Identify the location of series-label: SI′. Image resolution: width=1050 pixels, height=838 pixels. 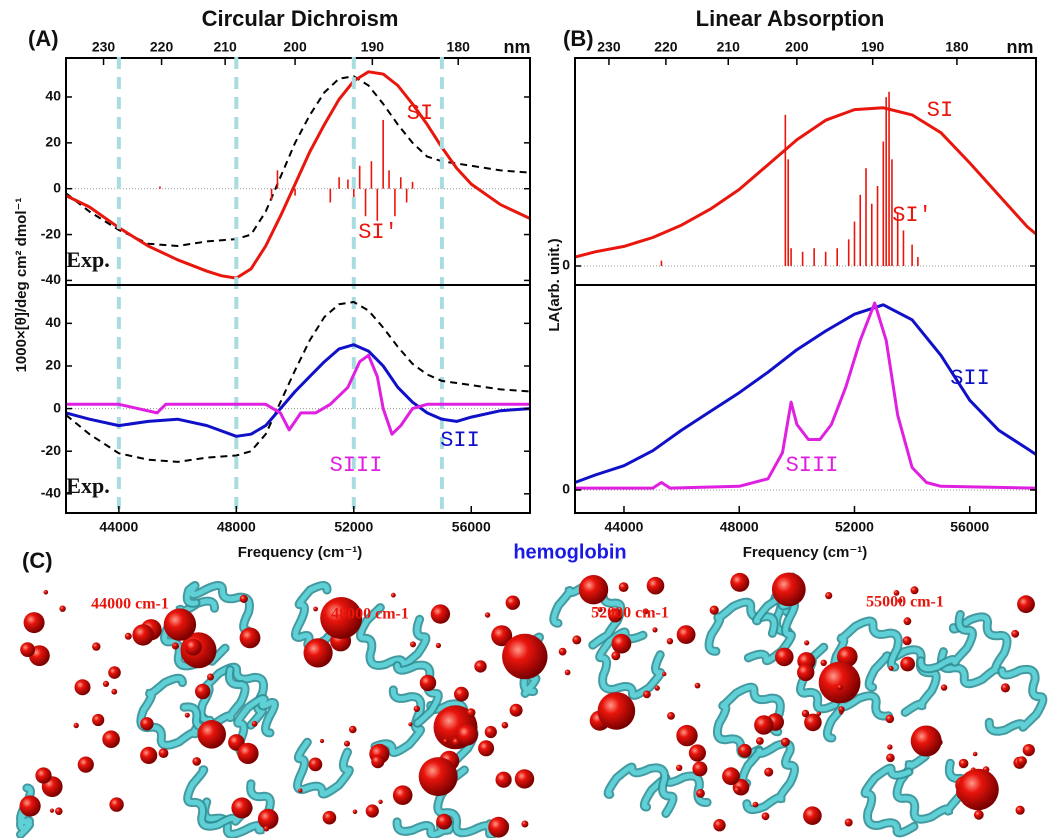
(378, 232).